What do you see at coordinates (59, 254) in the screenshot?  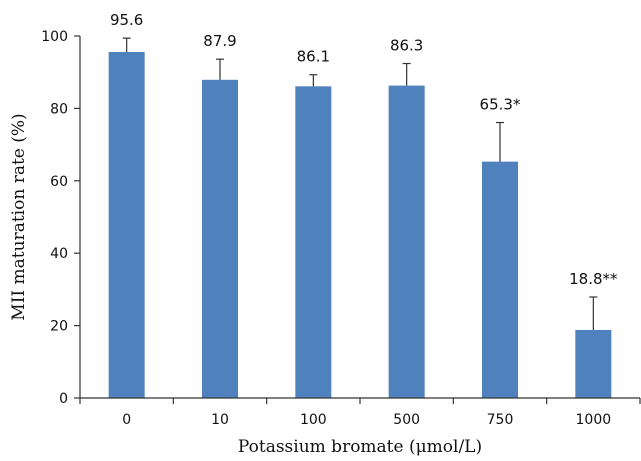 I see `y-tick-label-40: 40` at bounding box center [59, 254].